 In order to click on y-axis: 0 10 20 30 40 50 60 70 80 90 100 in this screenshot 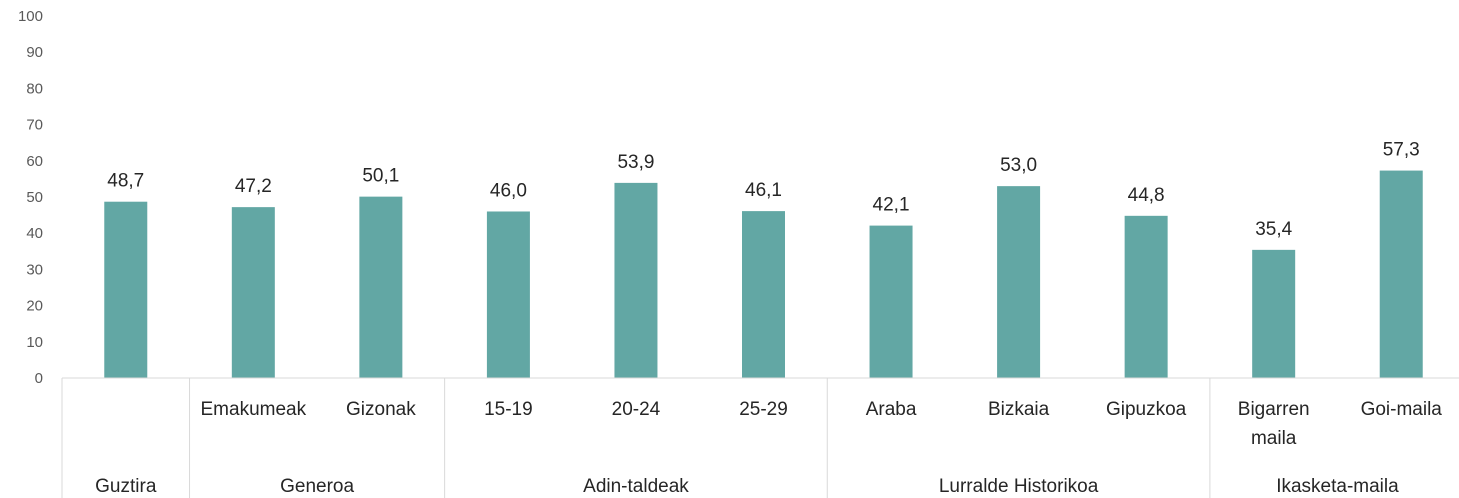, I will do `click(30, 197)`.